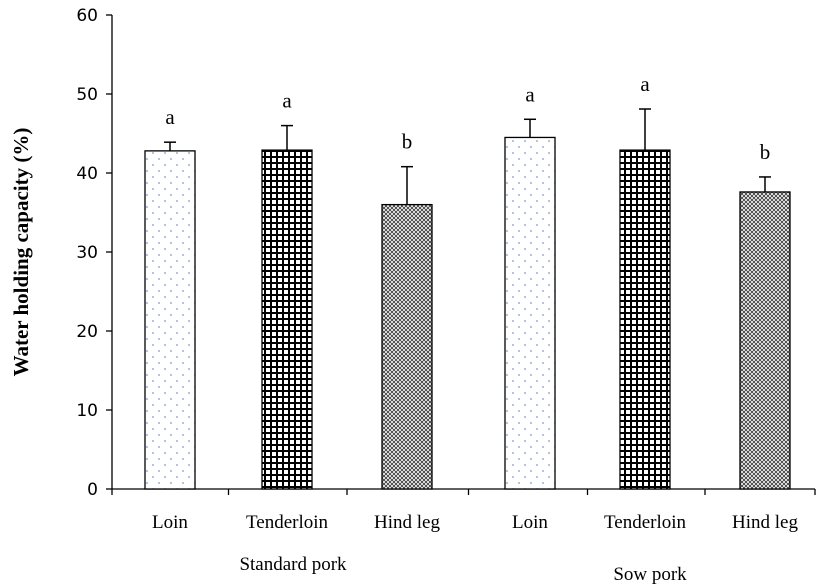 This screenshot has height=586, width=827. Describe the element at coordinates (765, 152) in the screenshot. I see `significance-label-6: b` at that location.